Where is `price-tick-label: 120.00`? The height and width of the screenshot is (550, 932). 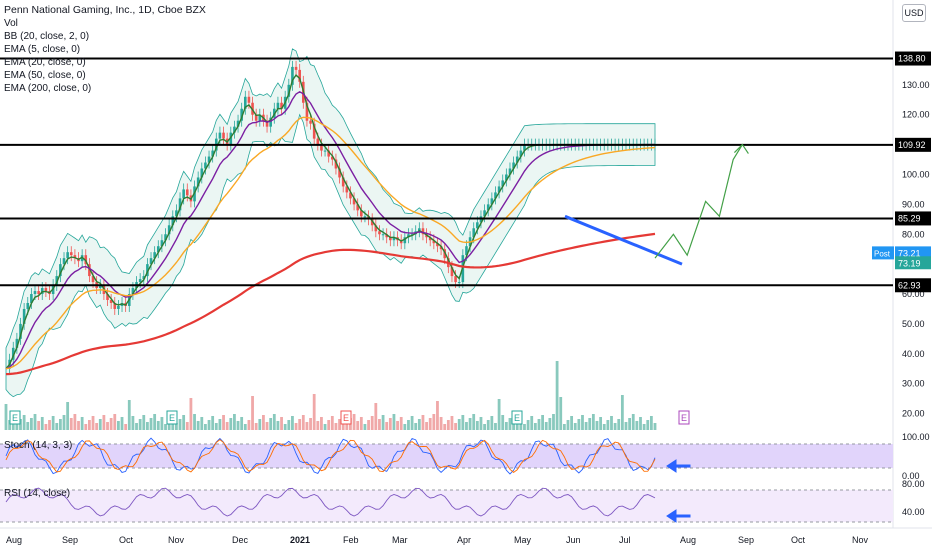 price-tick-label: 120.00 is located at coordinates (916, 115).